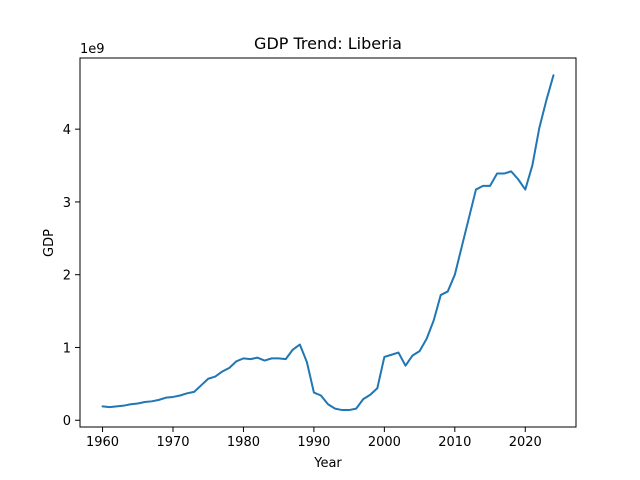 This screenshot has width=640, height=480. What do you see at coordinates (313, 442) in the screenshot?
I see `x-tick-label: 1990` at bounding box center [313, 442].